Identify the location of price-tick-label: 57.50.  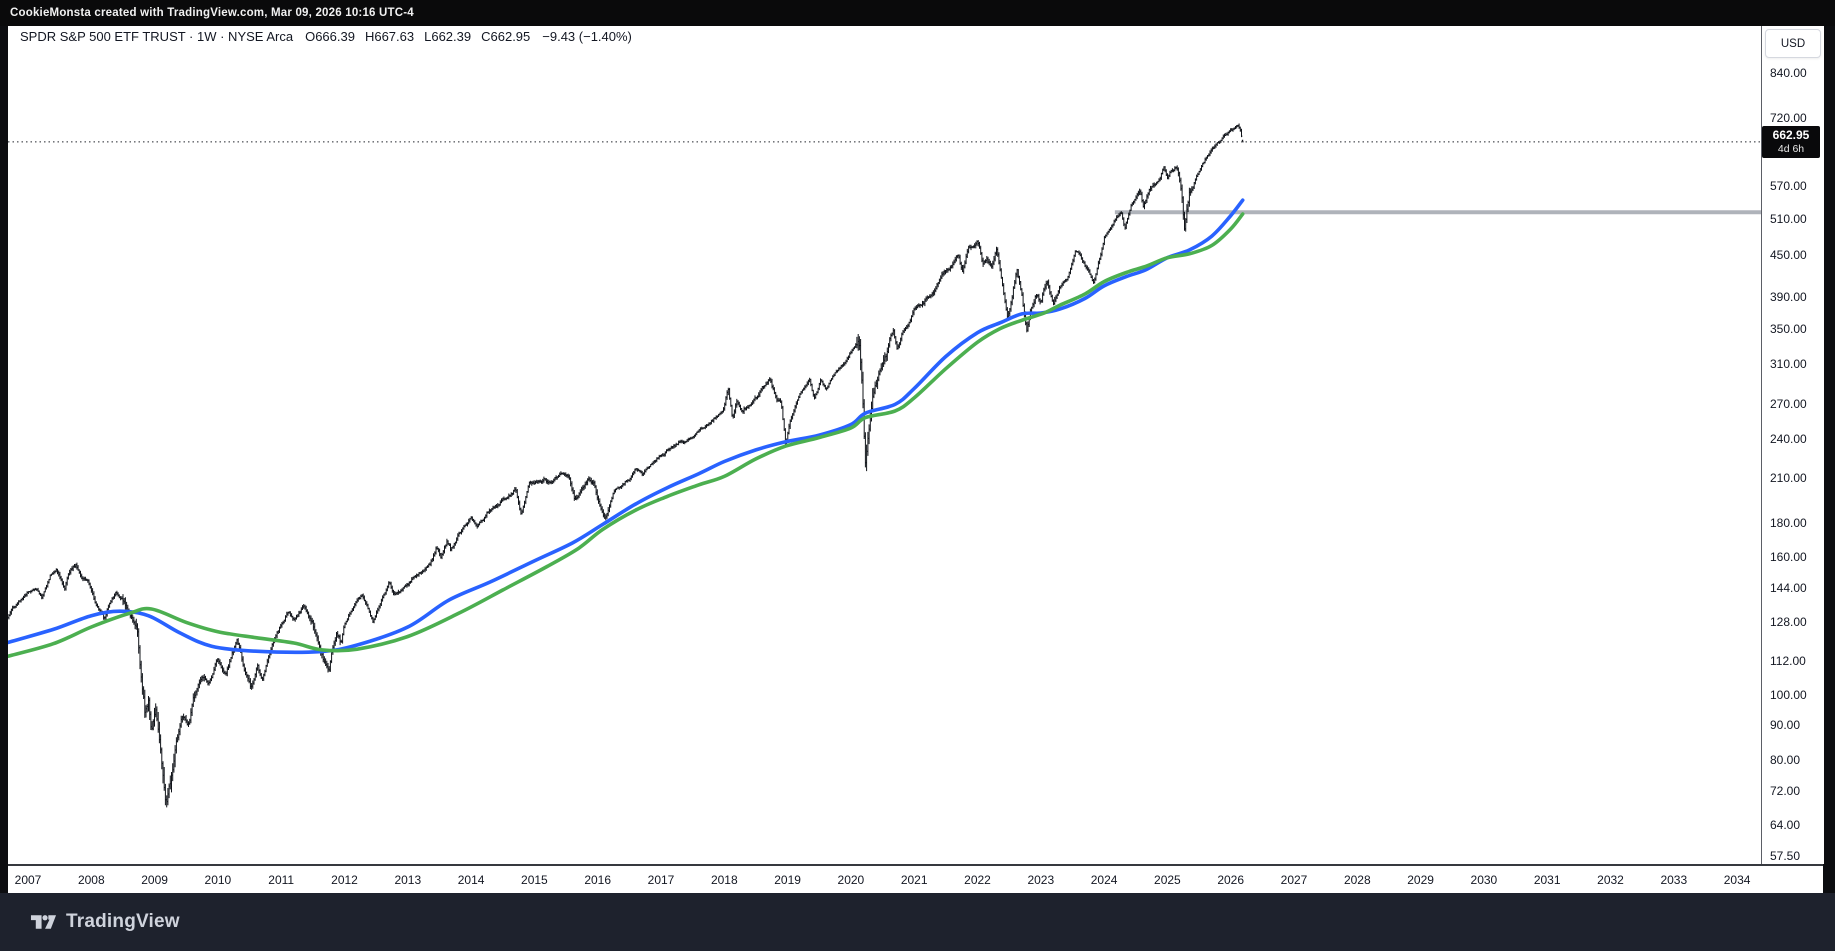
(1785, 856).